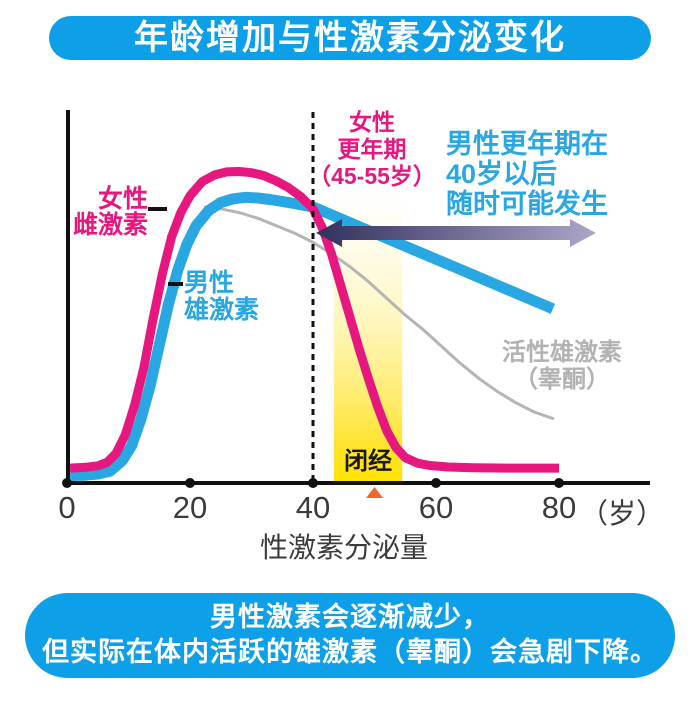 This screenshot has height=704, width=700. I want to click on label-male-menopause: 男性更年期在 40岁以后 随时可能发生, so click(527, 174).